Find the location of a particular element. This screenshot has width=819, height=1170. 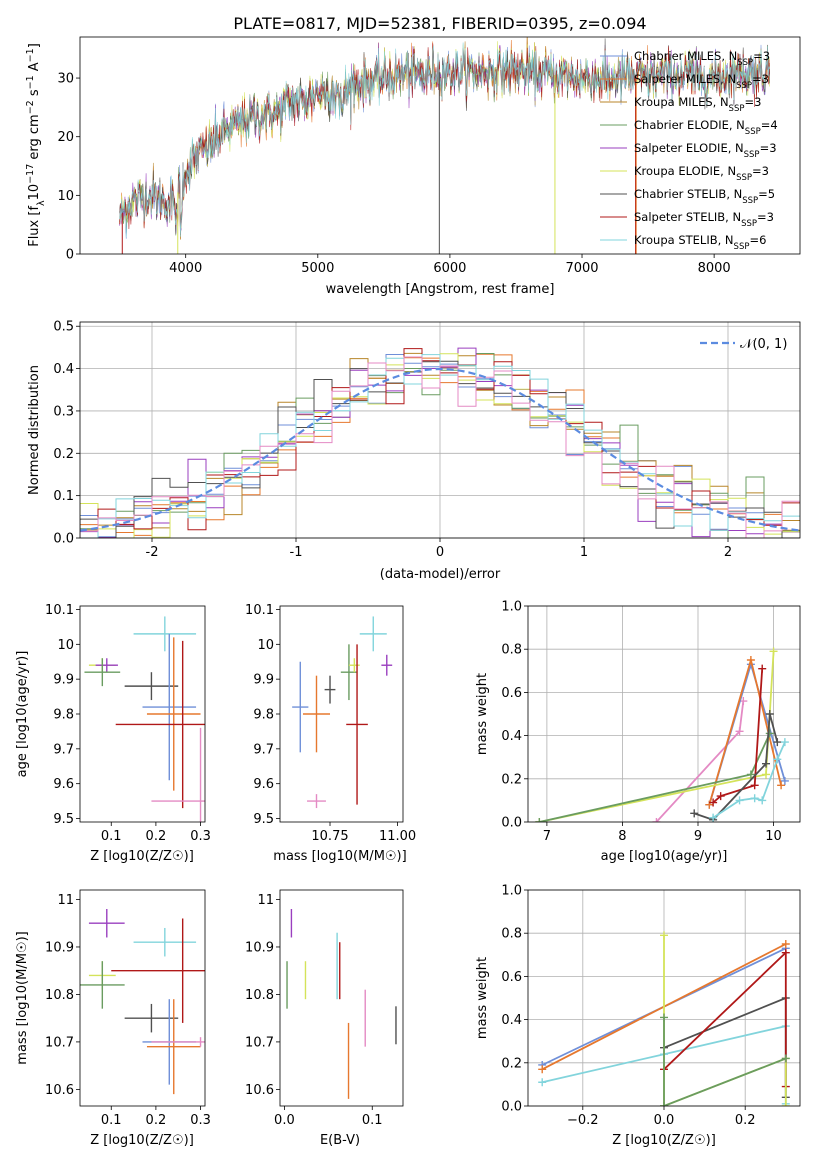

y-axis-label: Normed distribution is located at coordinates (34, 430).